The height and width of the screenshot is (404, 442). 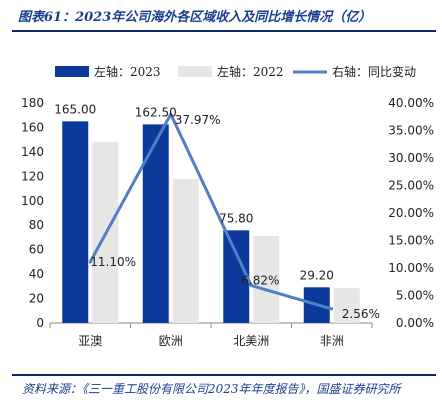 I want to click on legend-label-2022: 左轴：2022, so click(x=250, y=71).